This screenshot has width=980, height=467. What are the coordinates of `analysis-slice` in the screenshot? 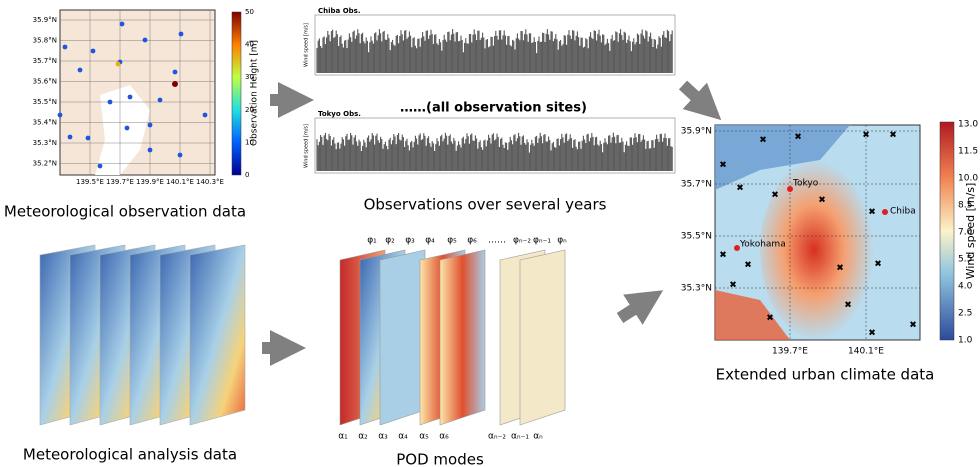 It's located at (217, 335).